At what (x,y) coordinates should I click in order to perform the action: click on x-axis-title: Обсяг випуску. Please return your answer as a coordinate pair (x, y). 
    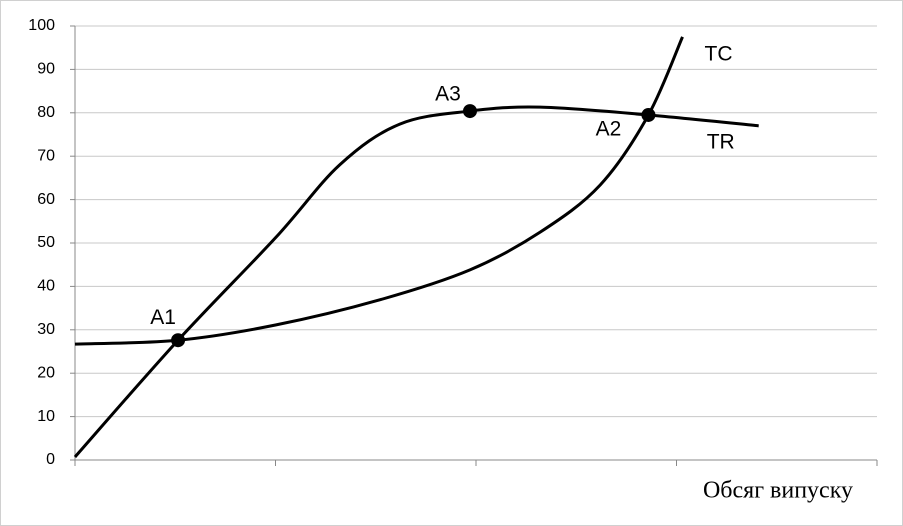
    Looking at the image, I should click on (778, 491).